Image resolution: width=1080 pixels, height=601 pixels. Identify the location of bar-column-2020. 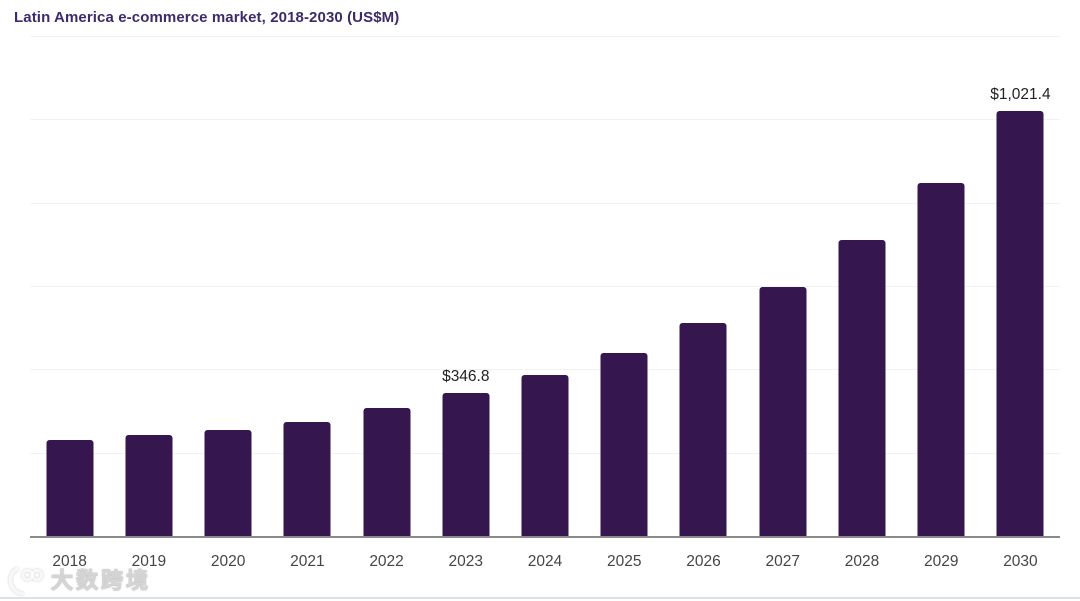
(227, 287).